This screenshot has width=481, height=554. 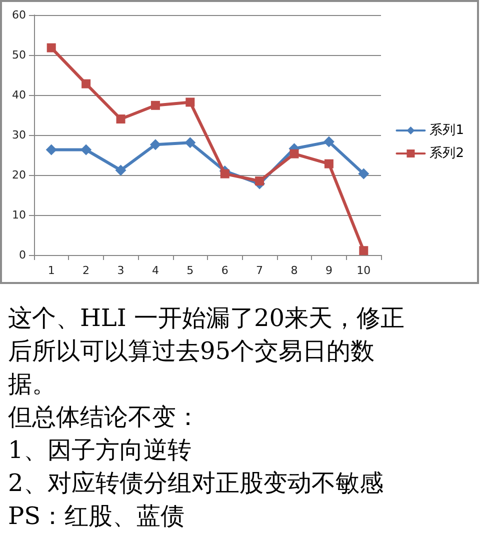 I want to click on y-tick-label: 0, so click(x=22, y=255).